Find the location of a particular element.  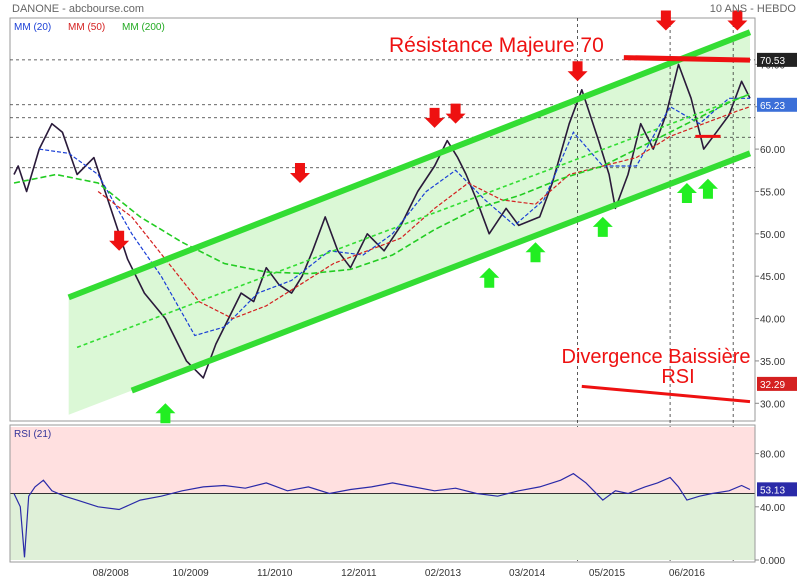

x-tick-label: 08/2008 is located at coordinates (111, 573).